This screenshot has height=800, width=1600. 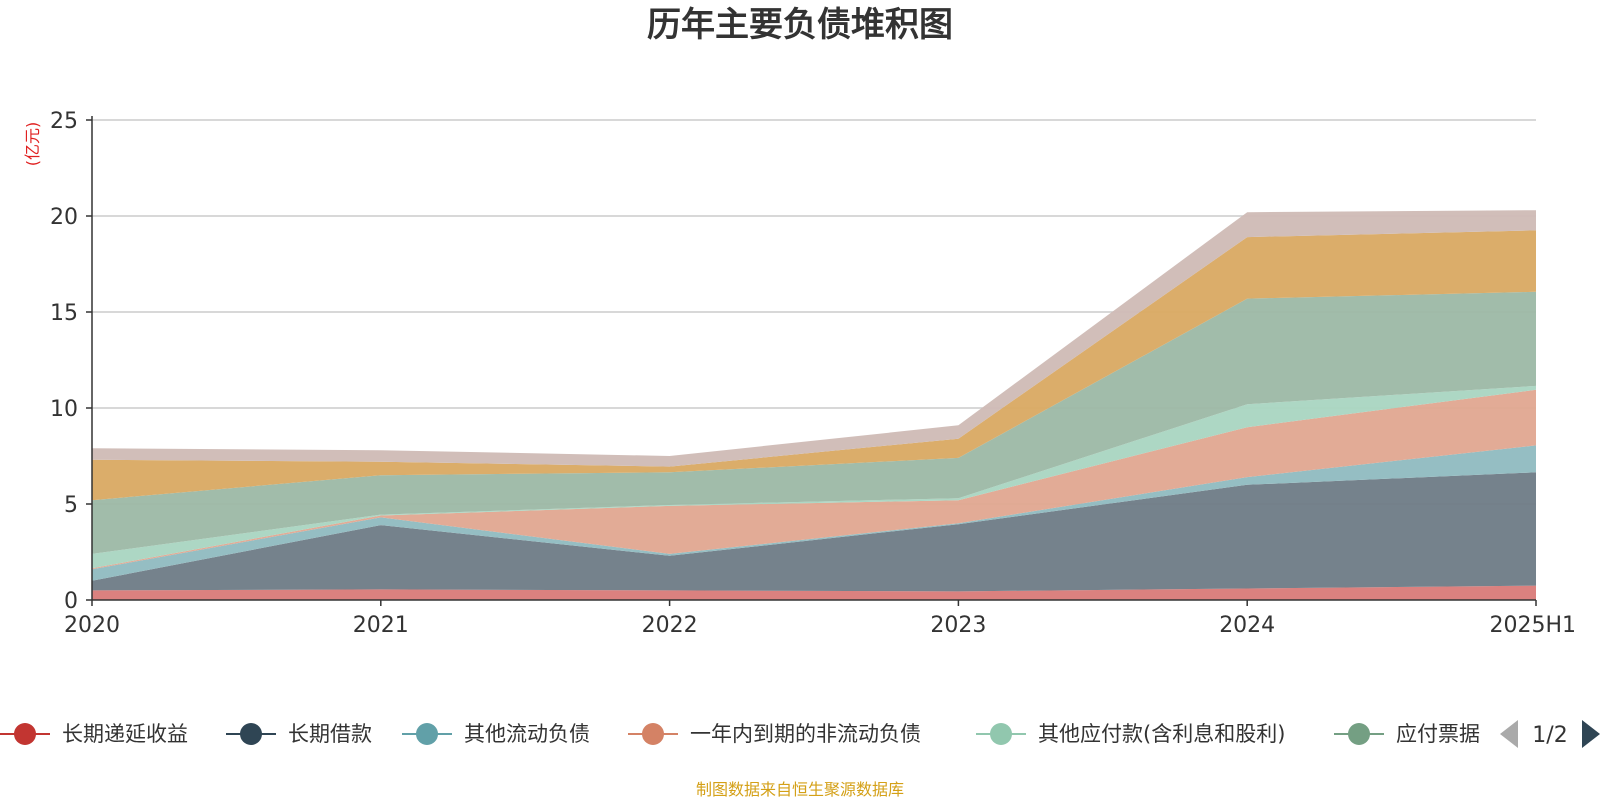 I want to click on legend-item: 应付票据, so click(x=1407, y=734).